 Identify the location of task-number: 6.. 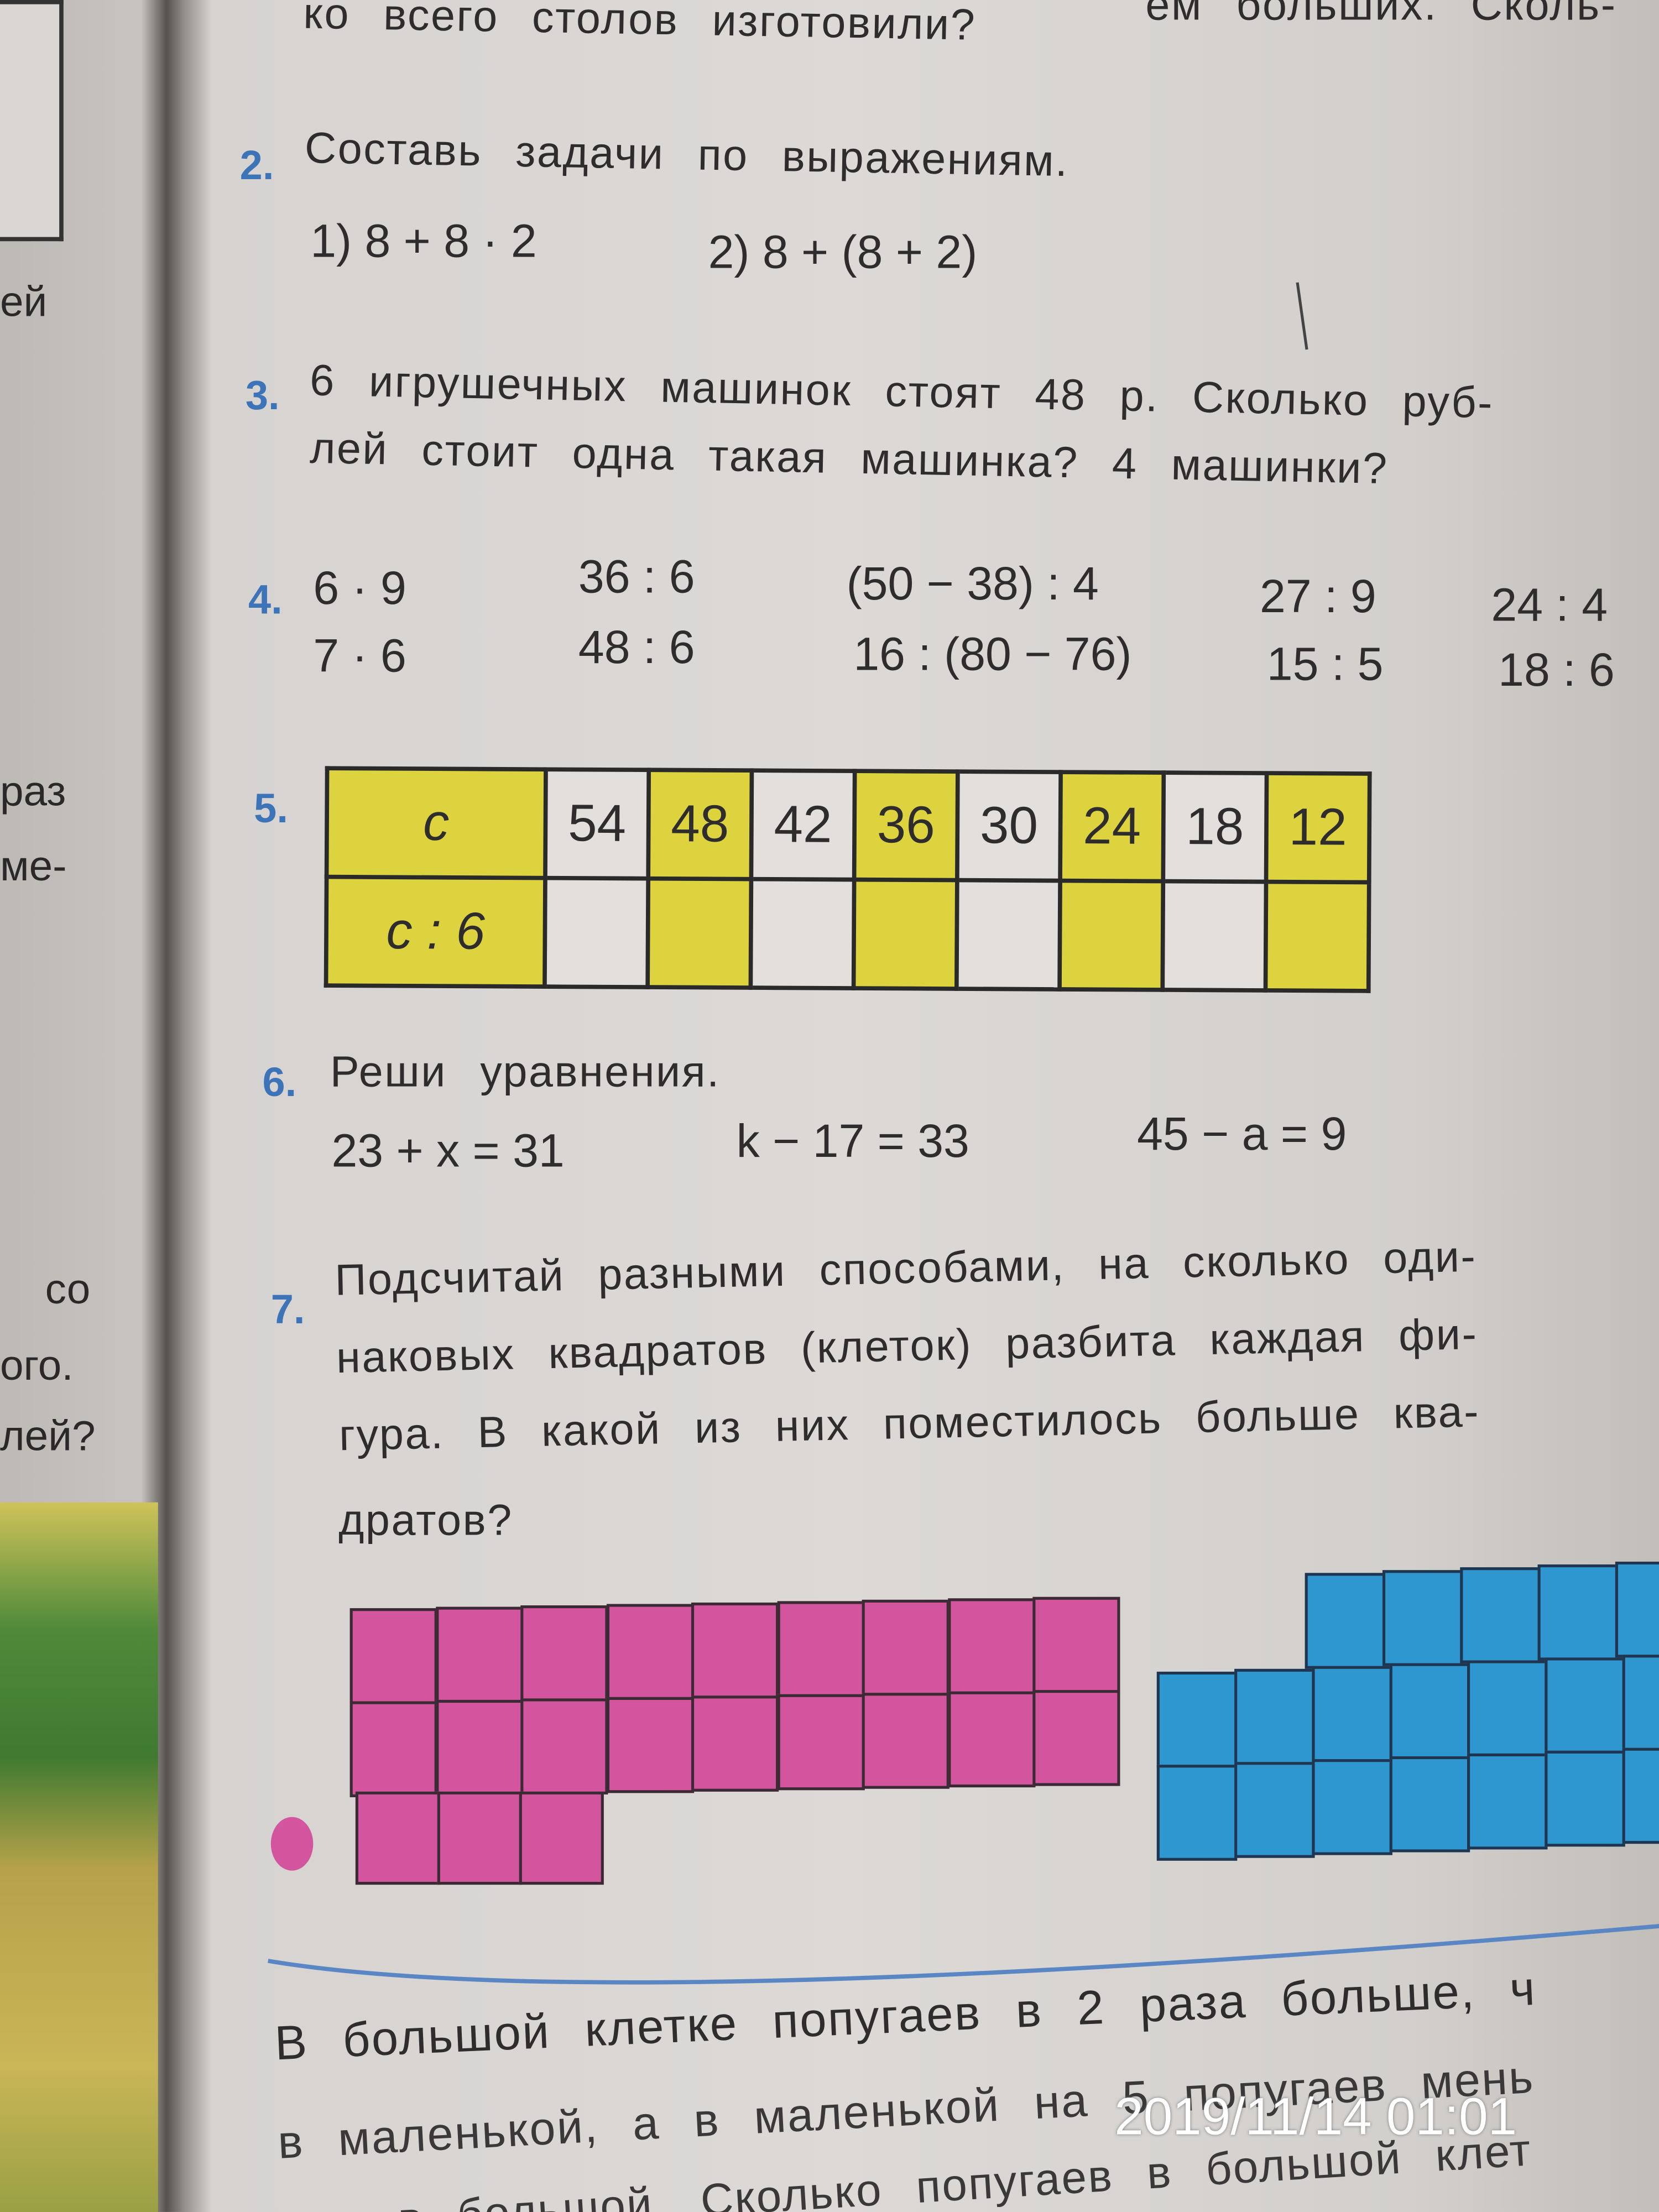
(280, 1084).